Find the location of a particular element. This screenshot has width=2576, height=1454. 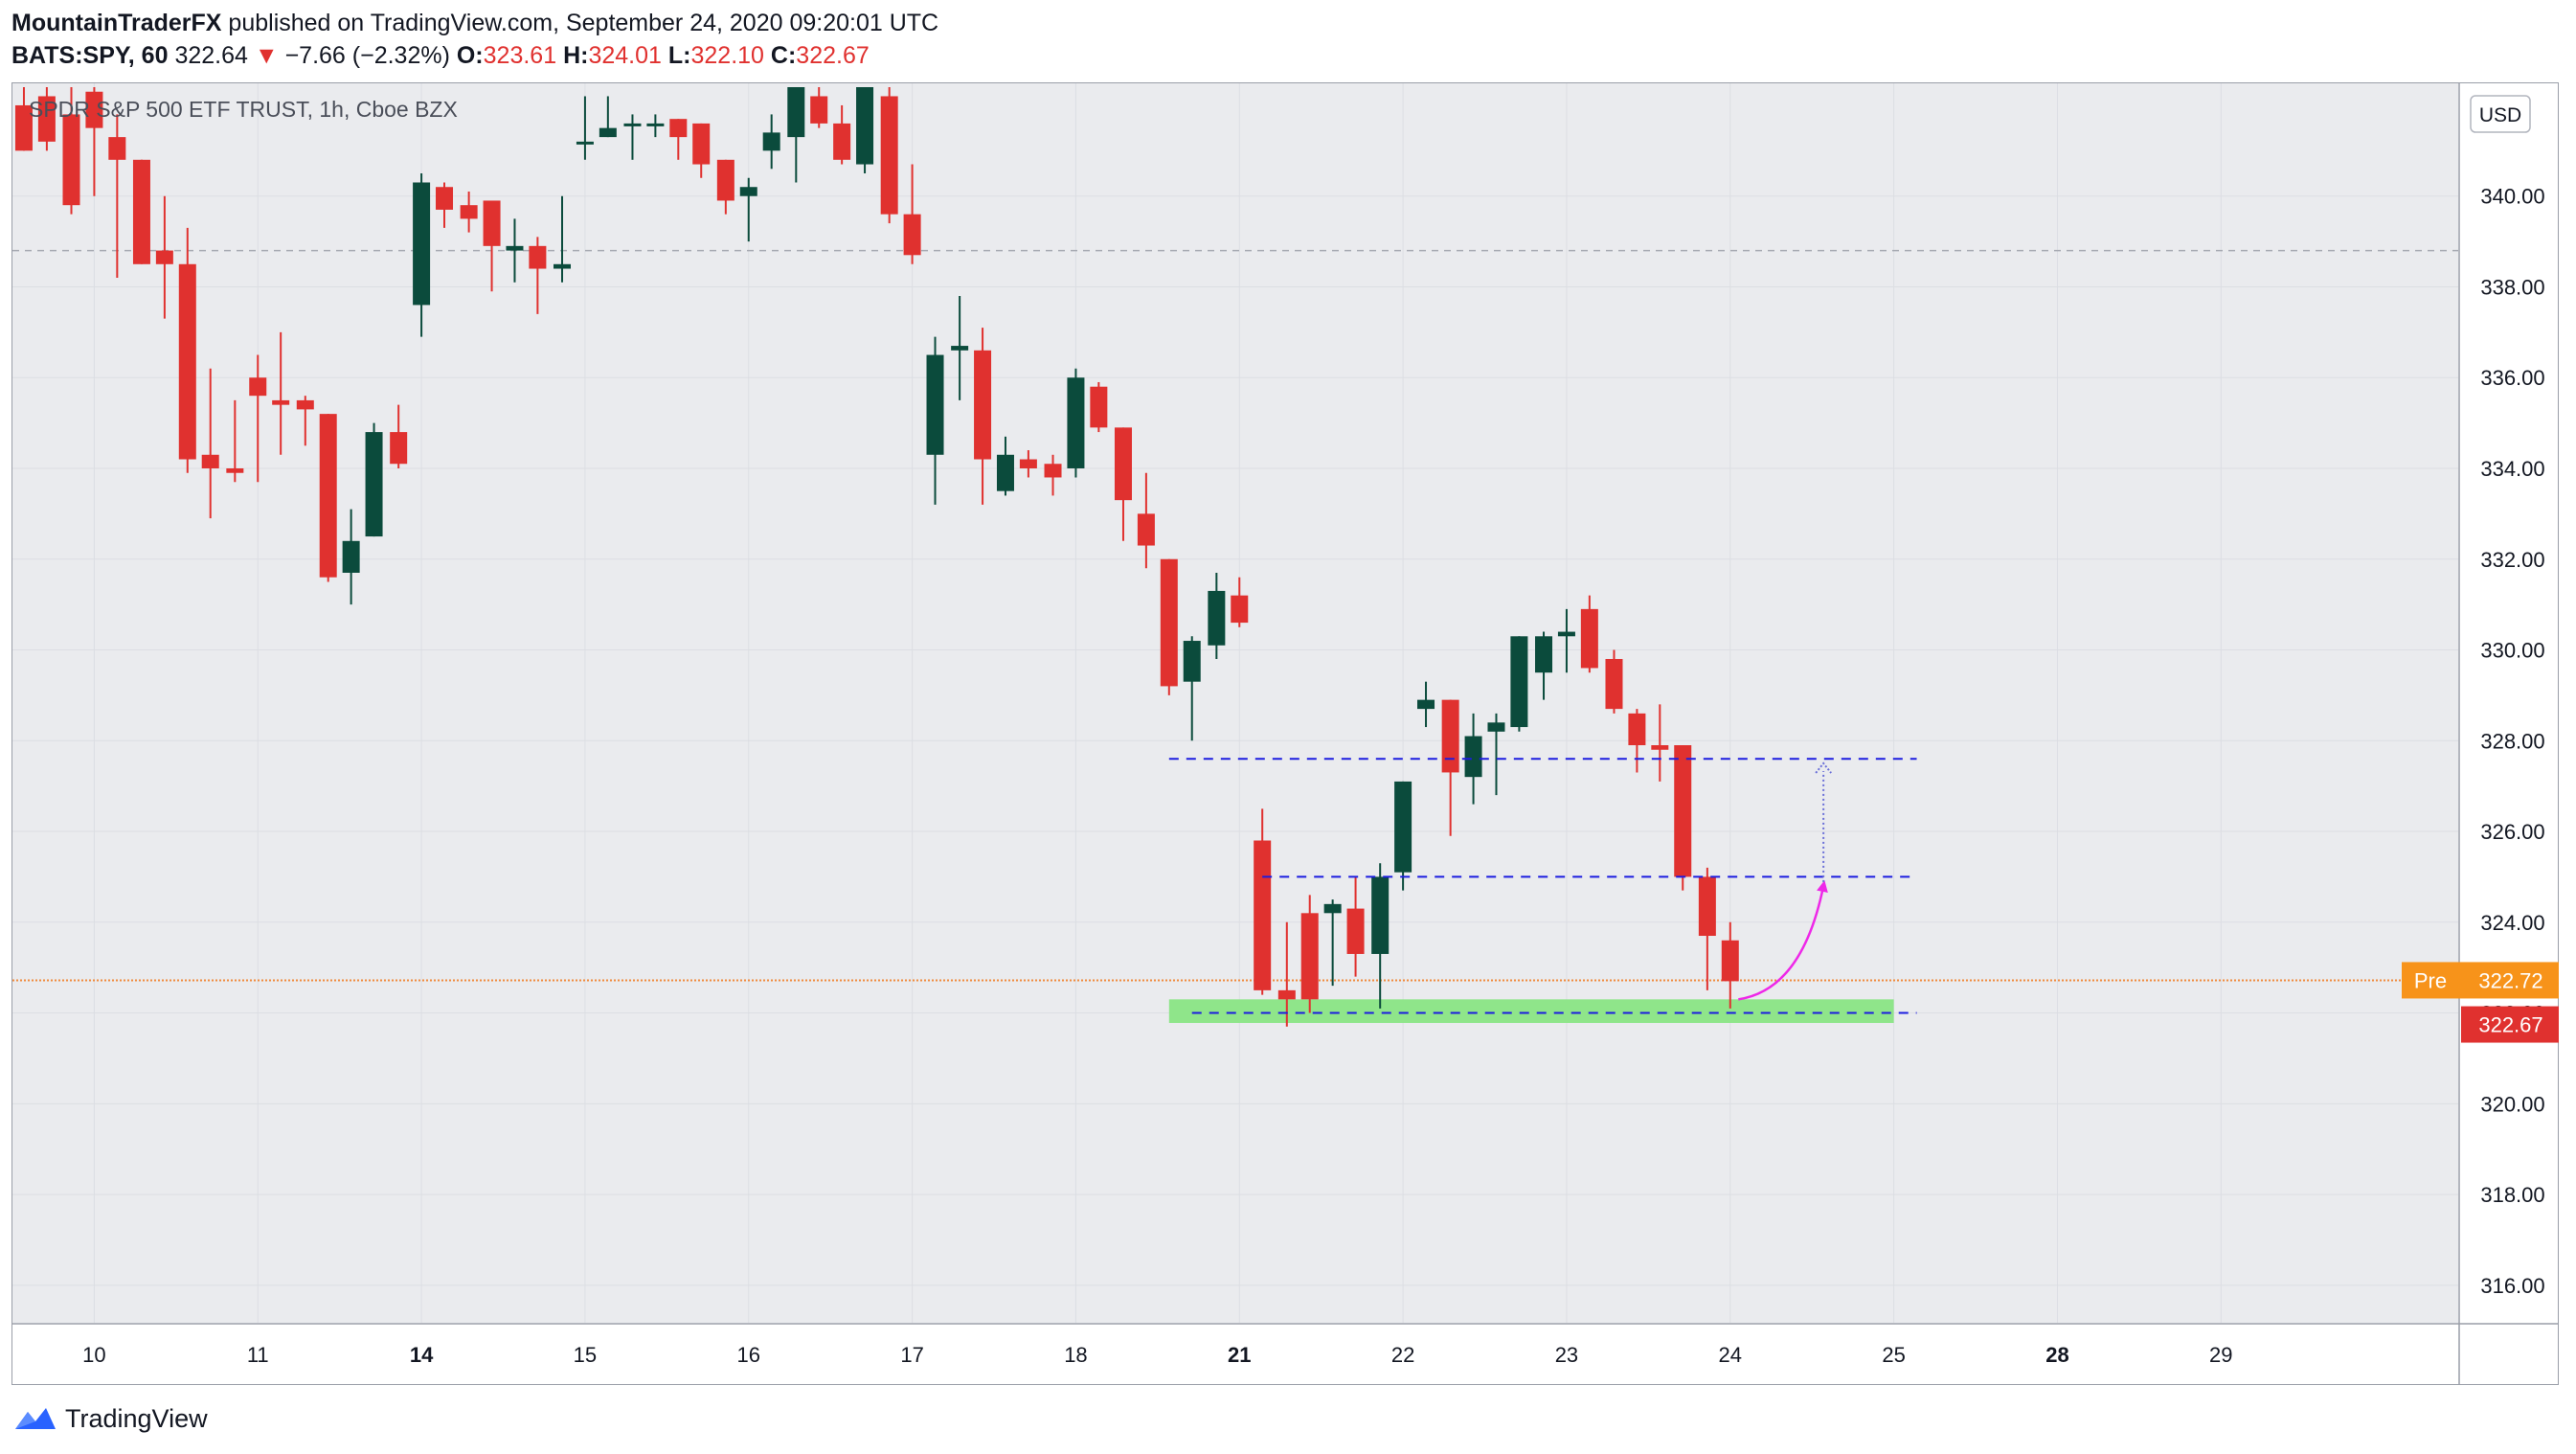

close-label: C: is located at coordinates (783, 55).